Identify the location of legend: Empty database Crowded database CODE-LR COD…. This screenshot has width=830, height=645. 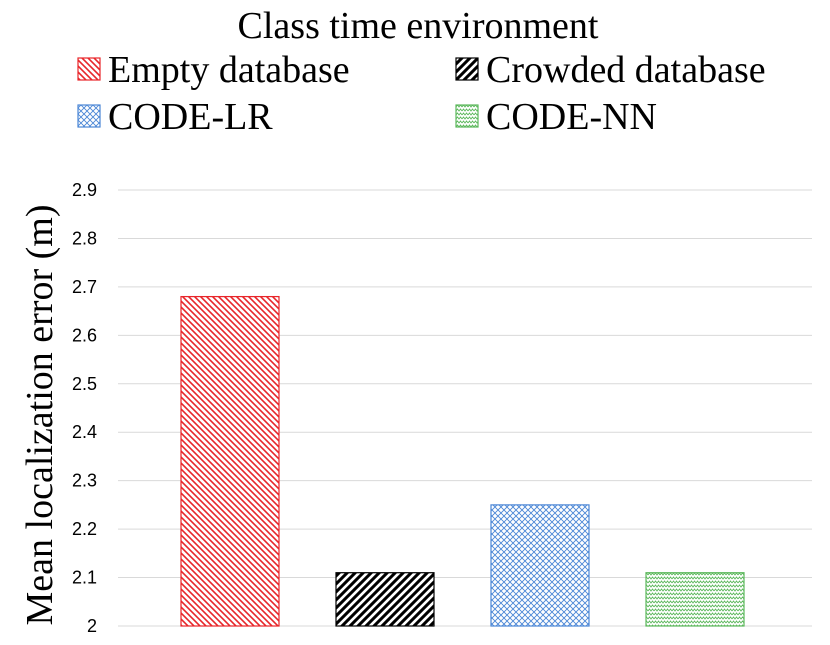
(421, 93).